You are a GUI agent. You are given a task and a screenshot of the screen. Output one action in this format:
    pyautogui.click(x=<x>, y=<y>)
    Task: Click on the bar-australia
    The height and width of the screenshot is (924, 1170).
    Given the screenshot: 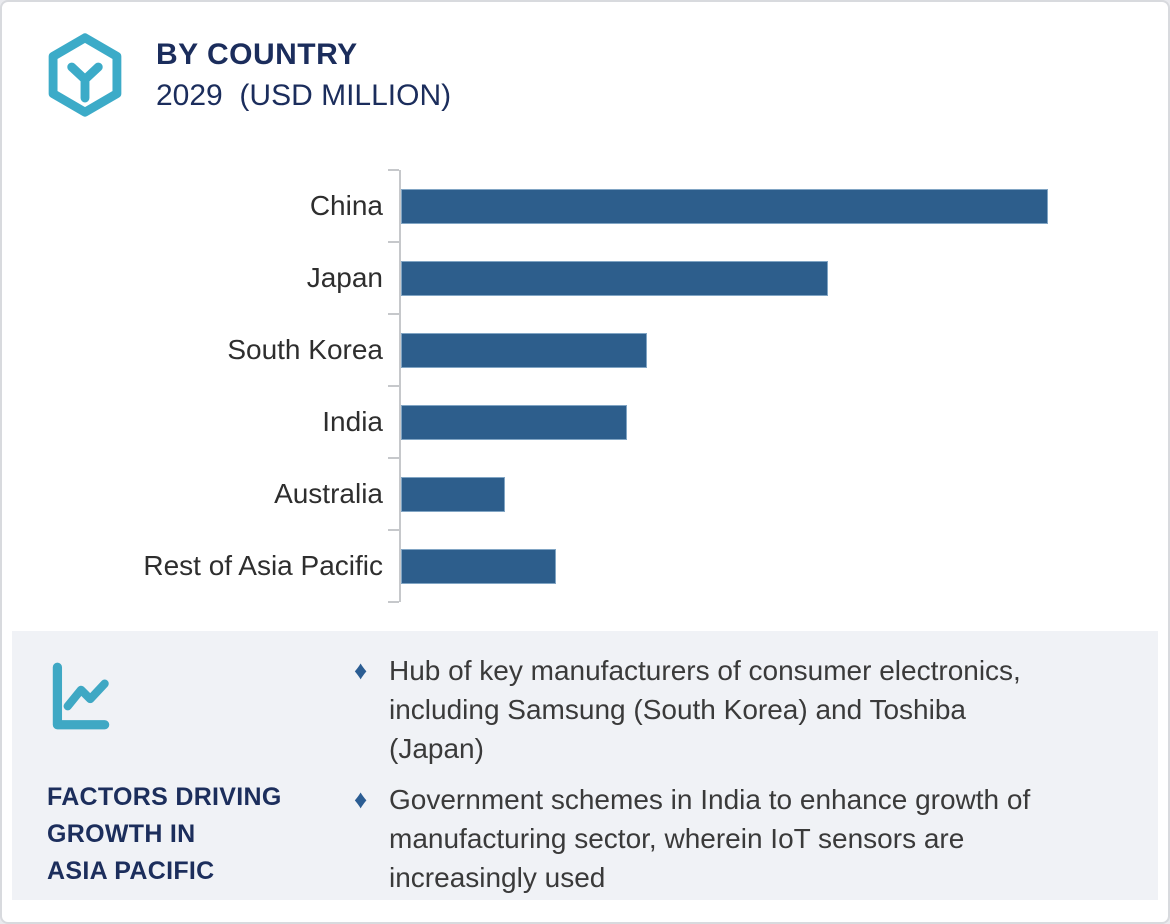 What is the action you would take?
    pyautogui.click(x=453, y=494)
    